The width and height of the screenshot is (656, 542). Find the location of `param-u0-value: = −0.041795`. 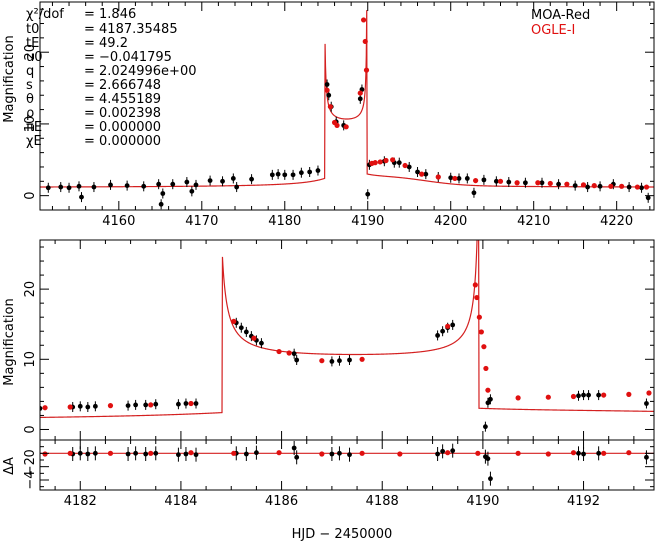

param-u0-value: = −0.041795 is located at coordinates (128, 57).